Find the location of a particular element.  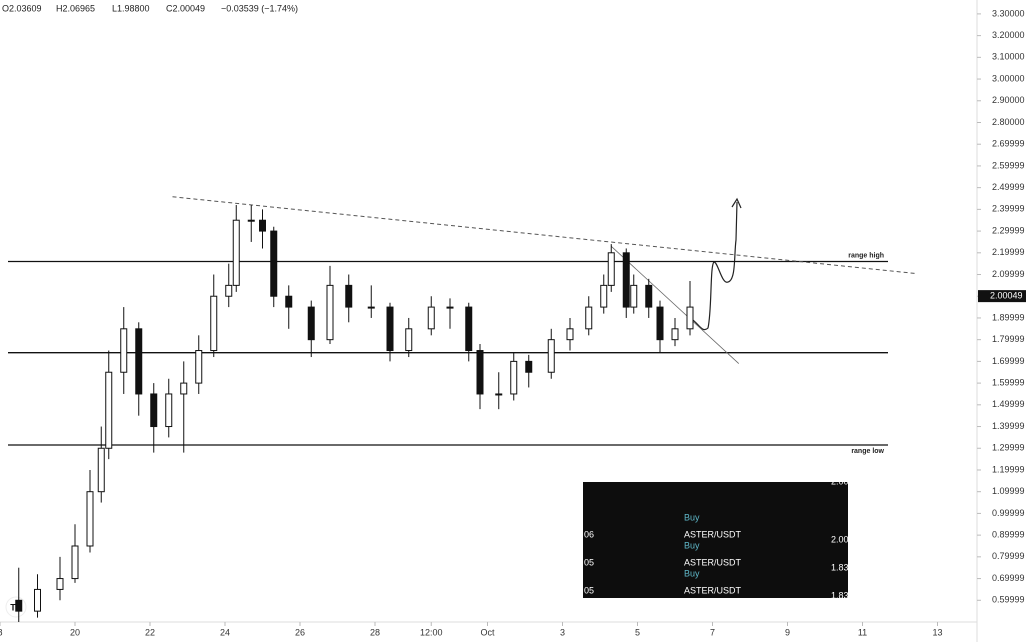

y-tick-label: 2.90000 is located at coordinates (1008, 100).